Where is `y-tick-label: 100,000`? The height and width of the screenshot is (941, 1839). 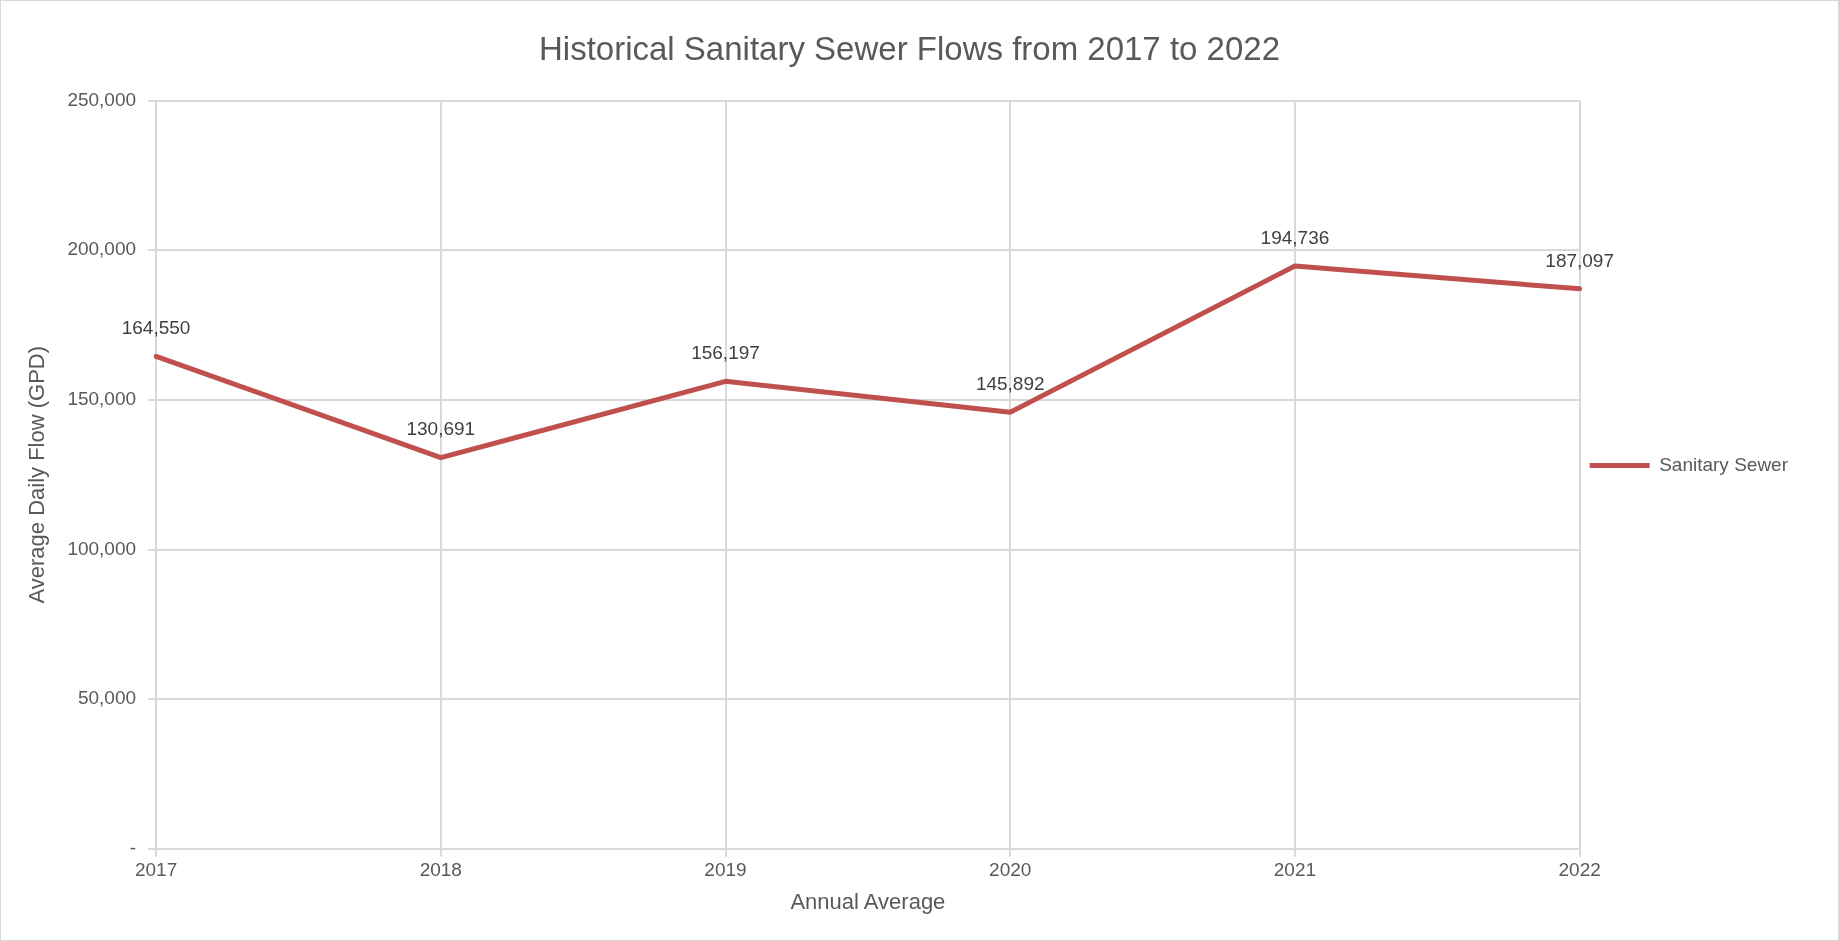 y-tick-label: 100,000 is located at coordinates (102, 548).